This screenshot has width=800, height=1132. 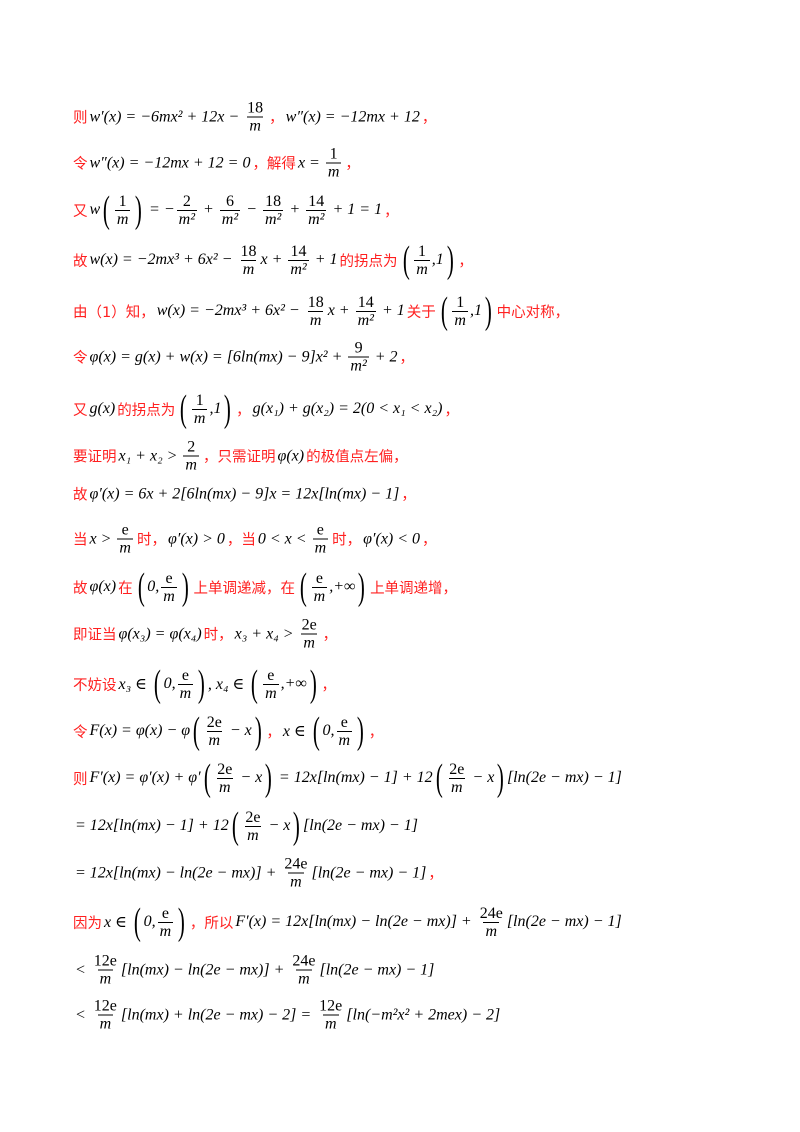 What do you see at coordinates (324, 259) in the screenshot?
I see `math-text: + 1` at bounding box center [324, 259].